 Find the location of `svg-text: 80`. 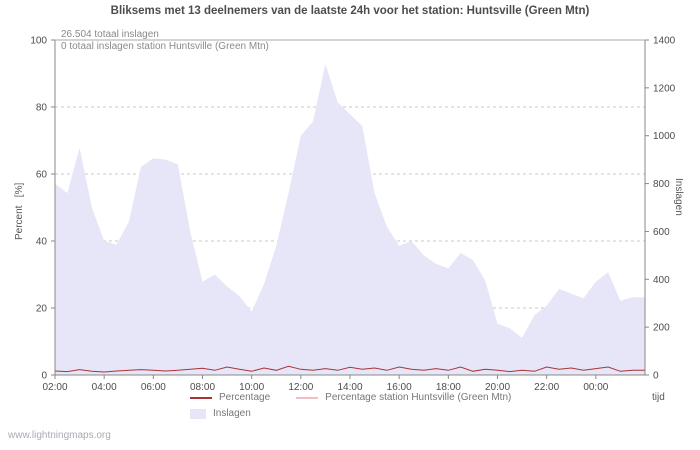

svg-text: 80 is located at coordinates (42, 108).